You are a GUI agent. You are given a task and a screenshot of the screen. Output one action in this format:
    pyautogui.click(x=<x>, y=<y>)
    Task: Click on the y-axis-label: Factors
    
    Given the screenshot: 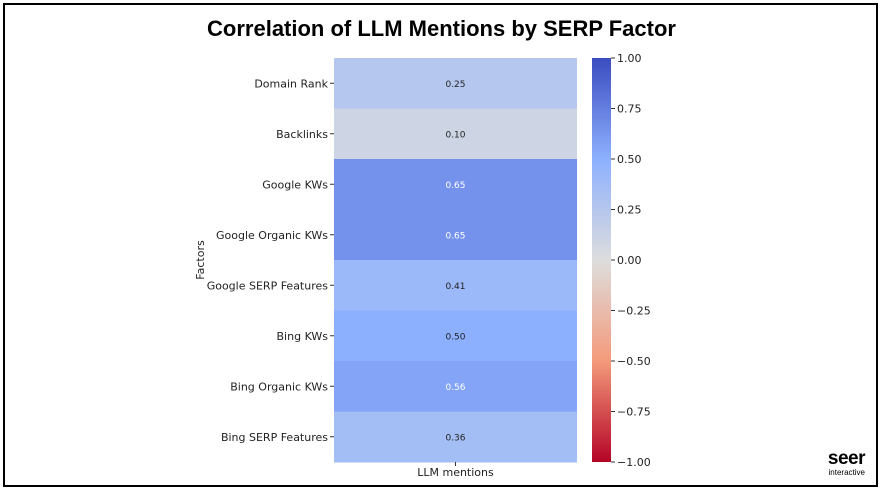 What is the action you would take?
    pyautogui.click(x=200, y=260)
    